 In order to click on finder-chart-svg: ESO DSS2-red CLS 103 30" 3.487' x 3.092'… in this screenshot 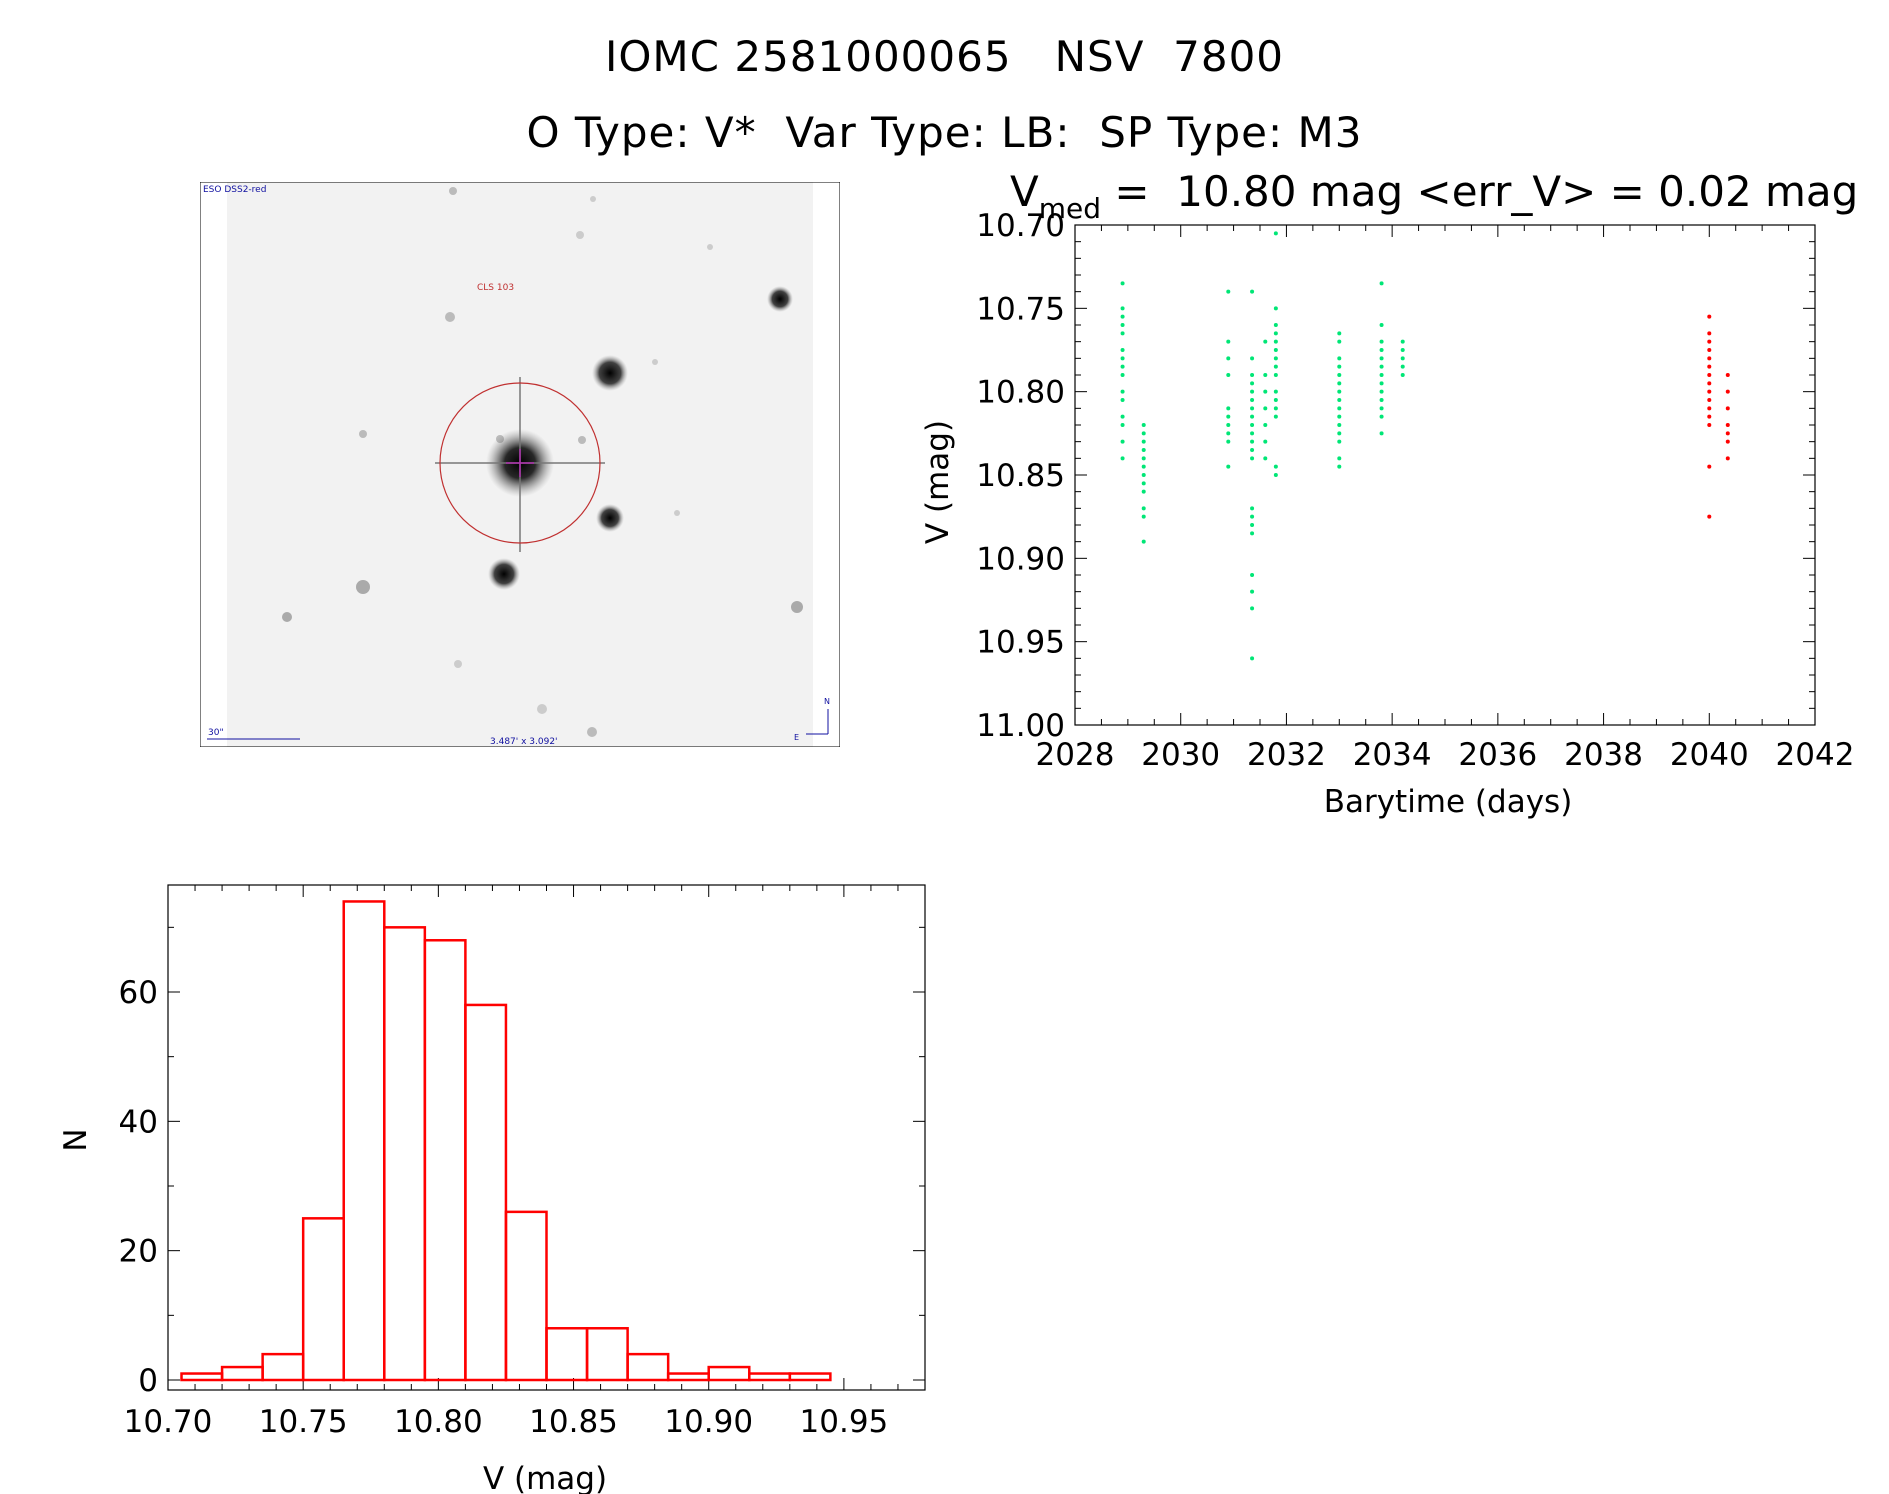, I will do `click(520, 476)`.